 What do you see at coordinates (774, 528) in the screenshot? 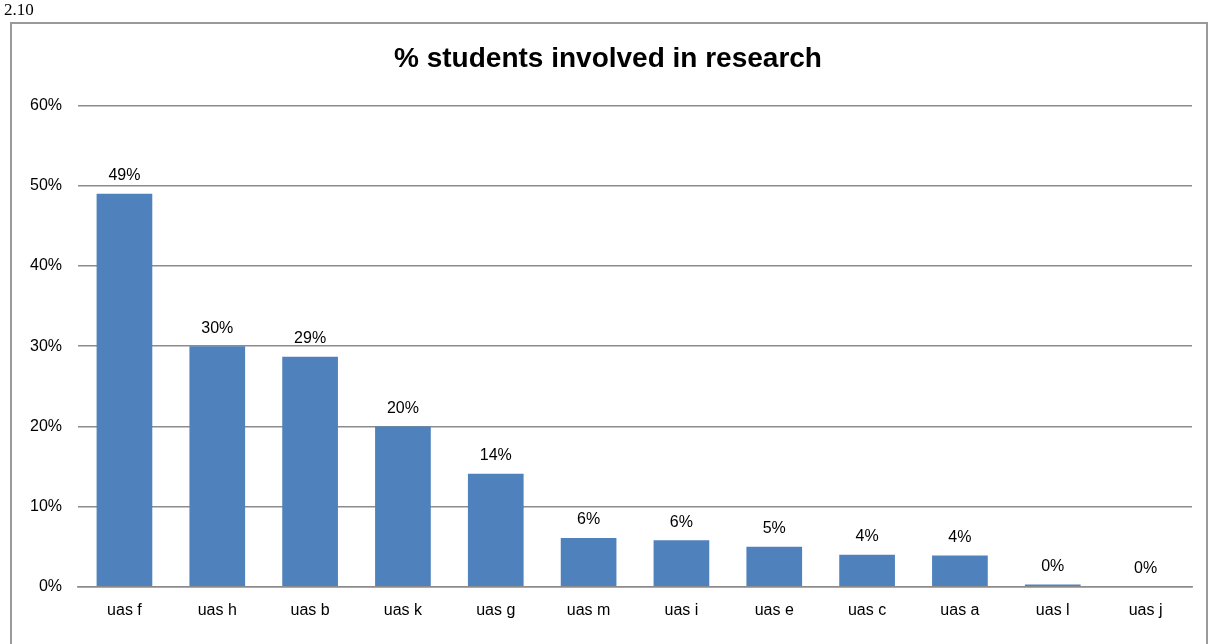
I see `data-label: 5%` at bounding box center [774, 528].